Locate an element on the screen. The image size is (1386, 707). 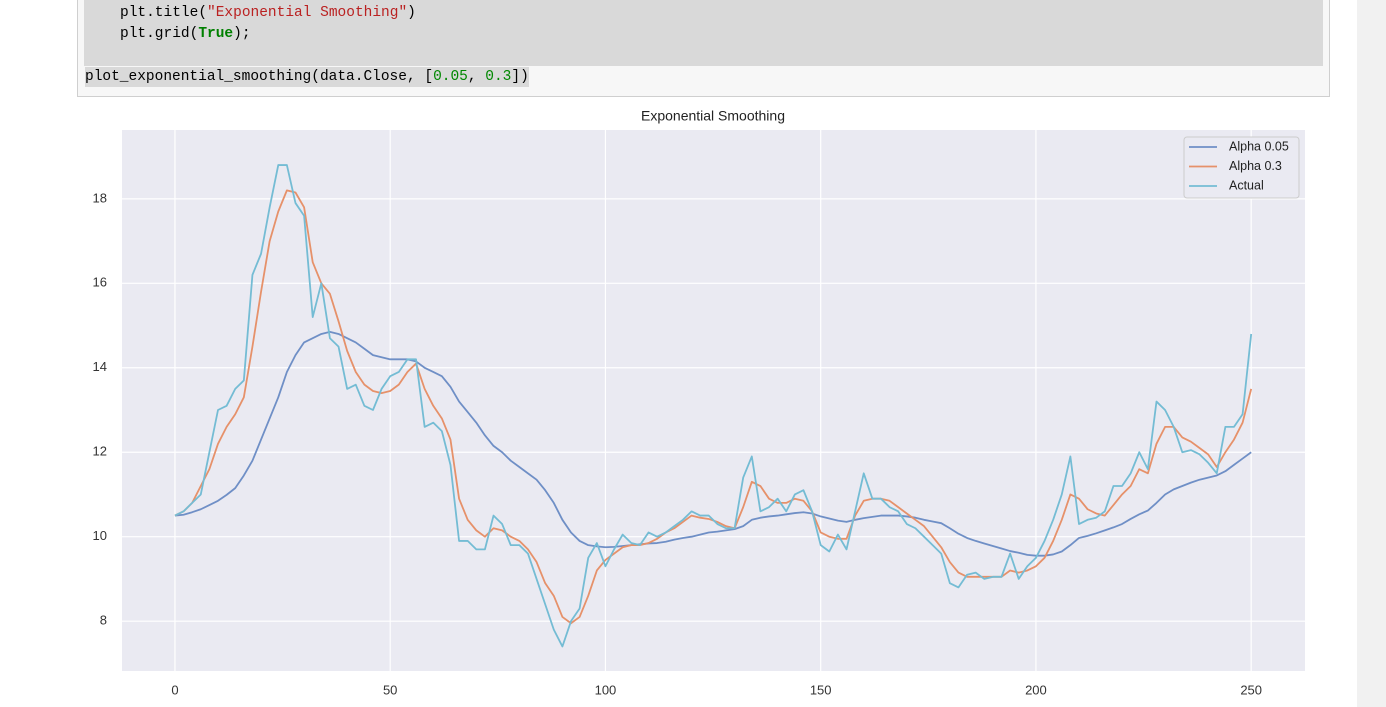
code-token: plt.title( is located at coordinates (164, 13).